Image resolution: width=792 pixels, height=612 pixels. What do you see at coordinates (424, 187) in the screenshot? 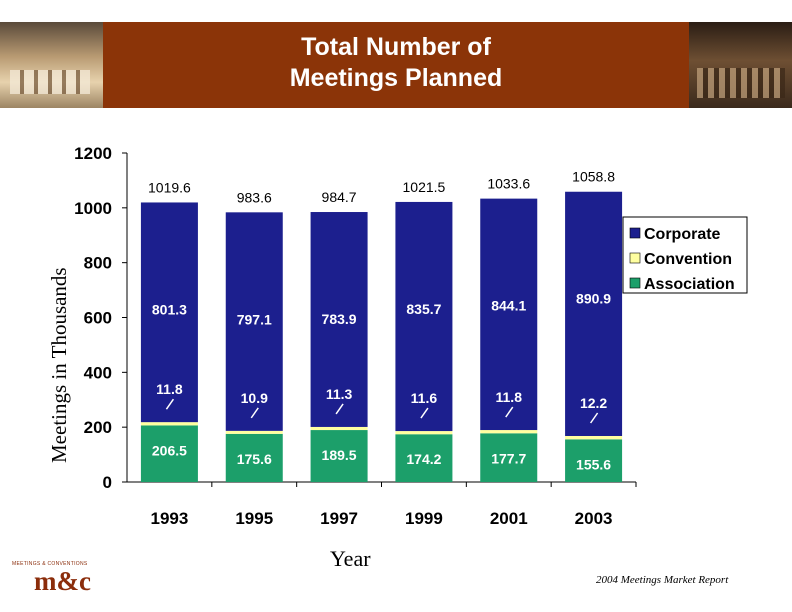
I see `total-label: 1021.5` at bounding box center [424, 187].